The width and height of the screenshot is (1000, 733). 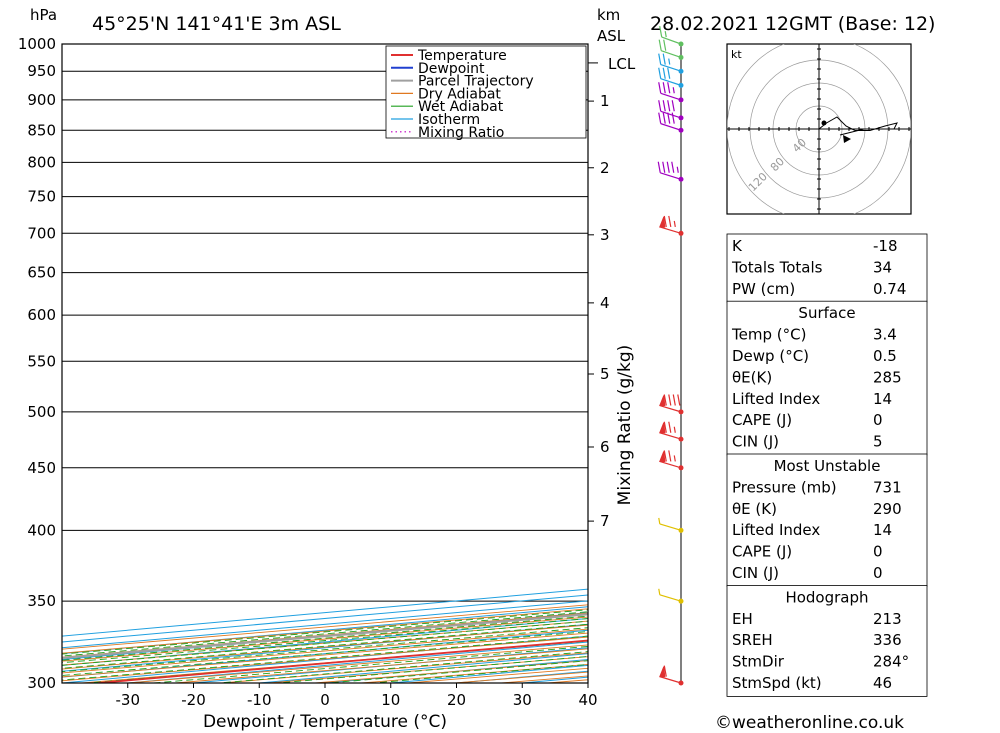 I want to click on index-label: EH, so click(x=742, y=619).